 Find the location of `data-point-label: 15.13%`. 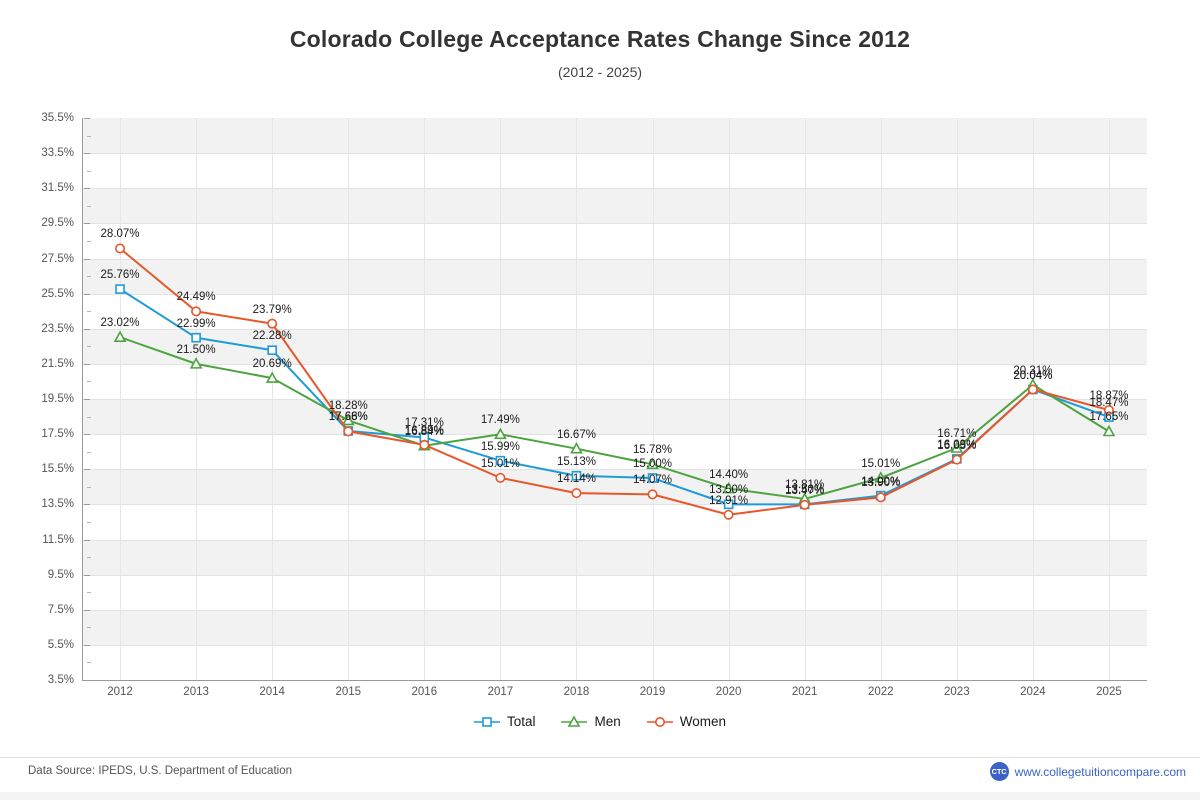

data-point-label: 15.13% is located at coordinates (576, 461).